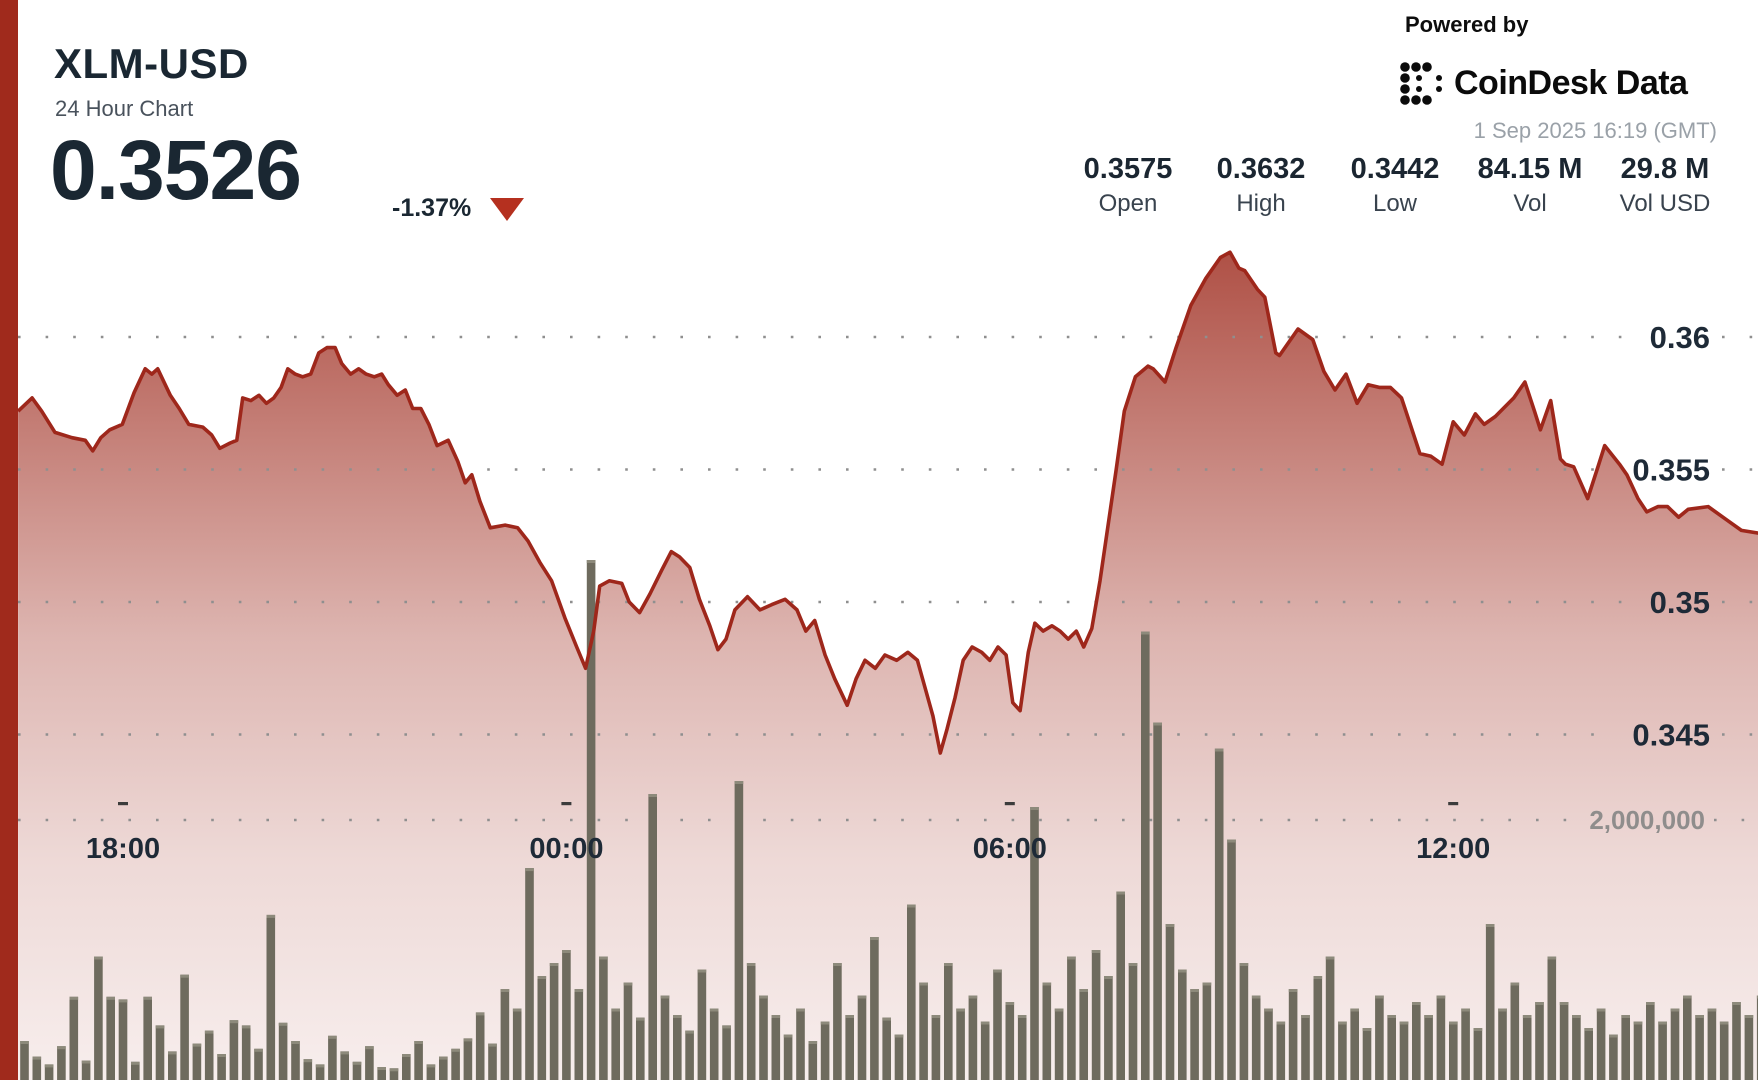 Image resolution: width=1758 pixels, height=1080 pixels. I want to click on stat-high: 0.3632 High, so click(1261, 187).